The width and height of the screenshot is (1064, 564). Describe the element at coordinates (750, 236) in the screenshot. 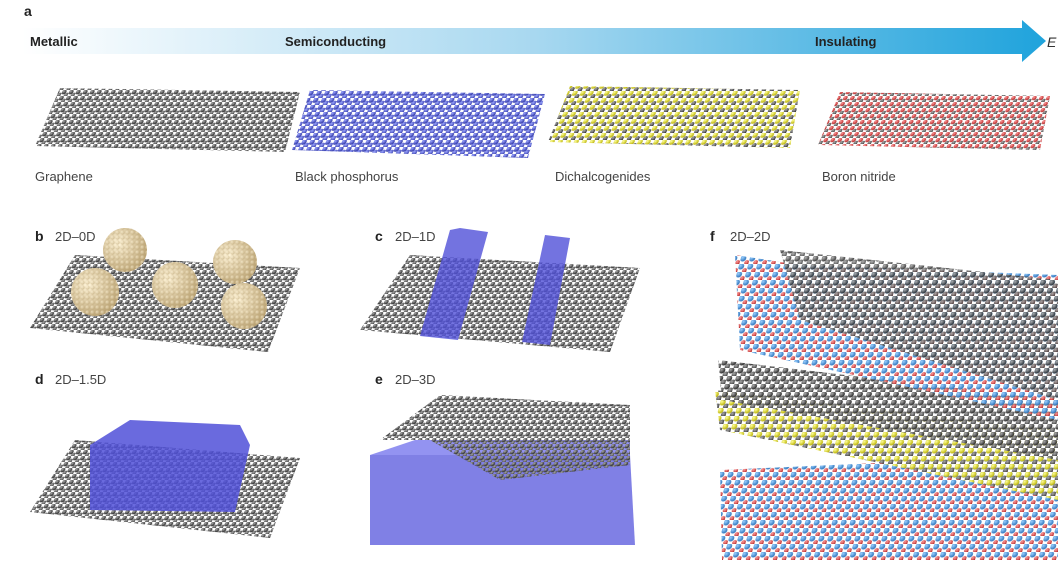

I see `panel-label: 2D–2D` at that location.